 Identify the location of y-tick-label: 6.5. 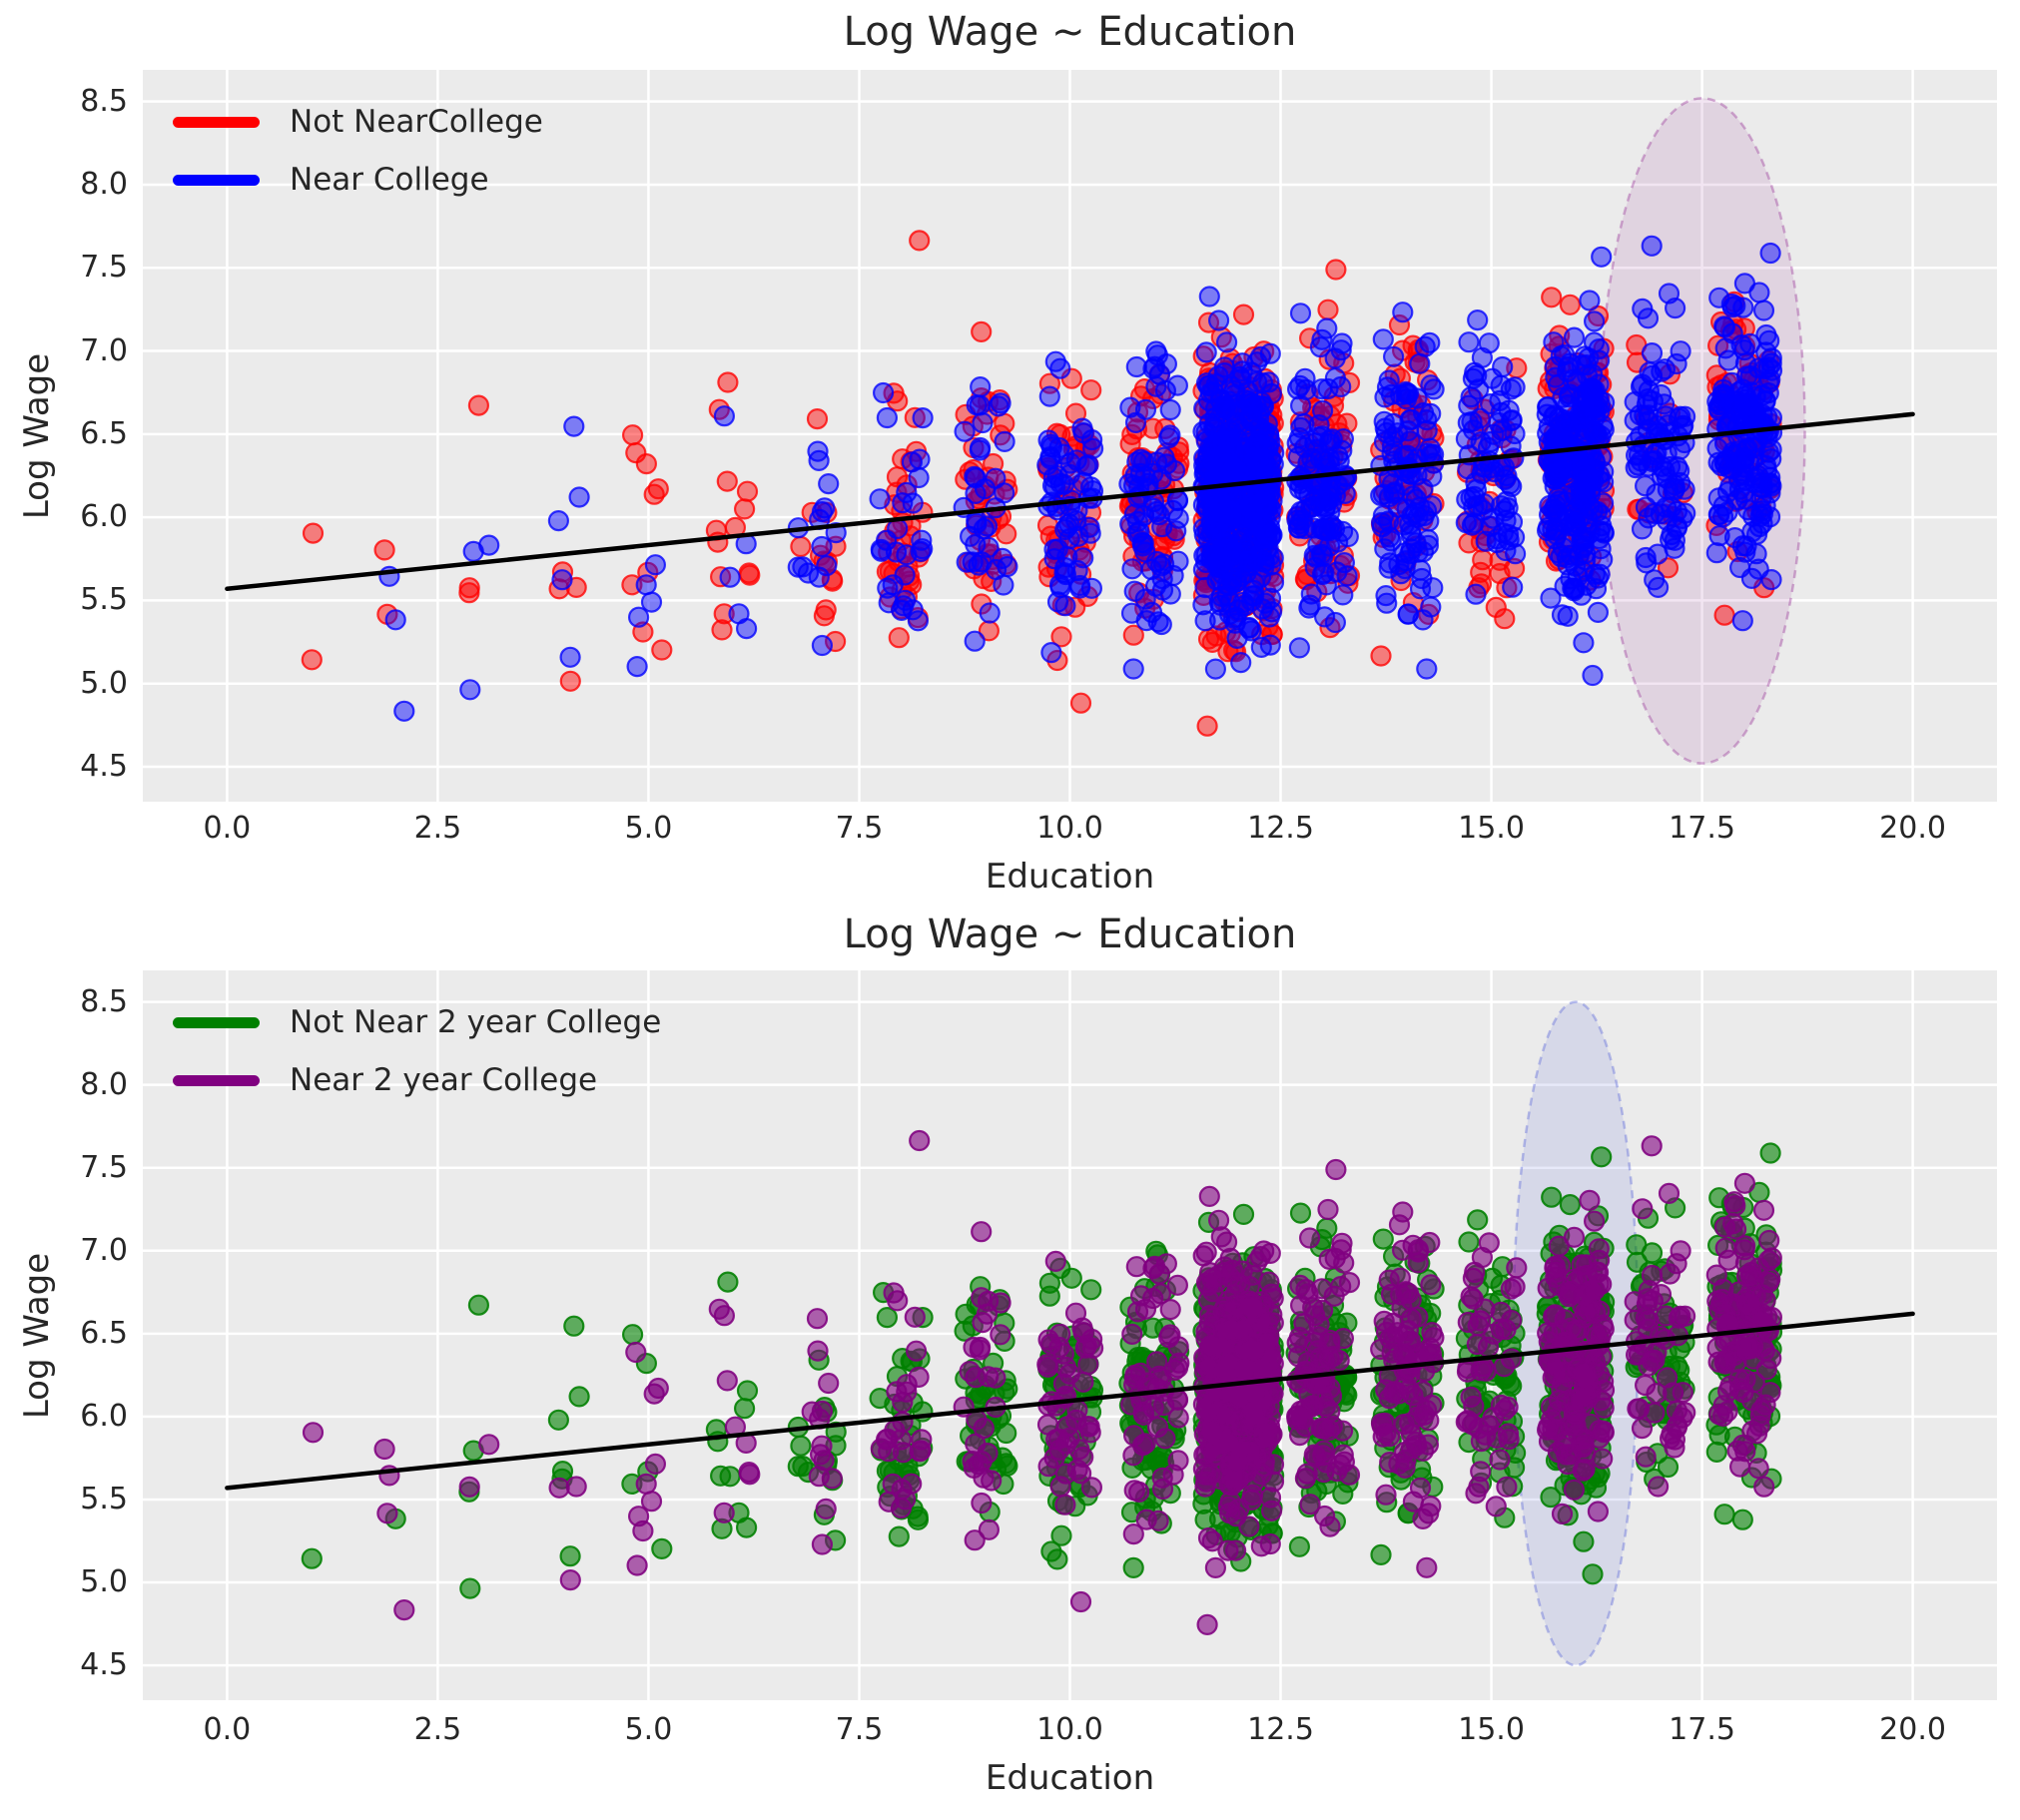
(104, 433).